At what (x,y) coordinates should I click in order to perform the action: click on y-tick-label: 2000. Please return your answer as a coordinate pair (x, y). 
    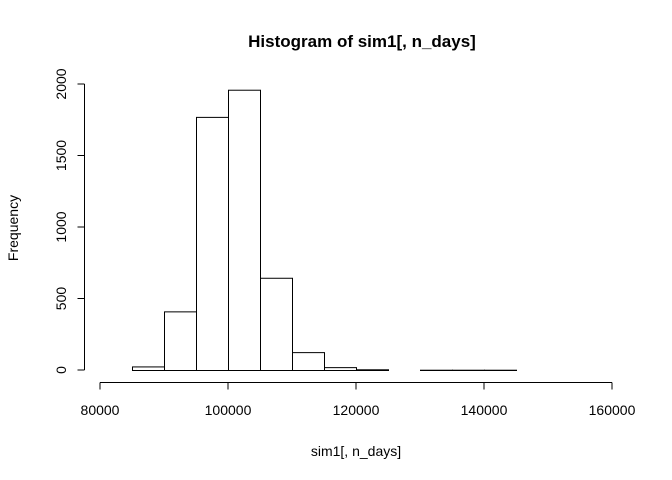
    Looking at the image, I should click on (61, 83).